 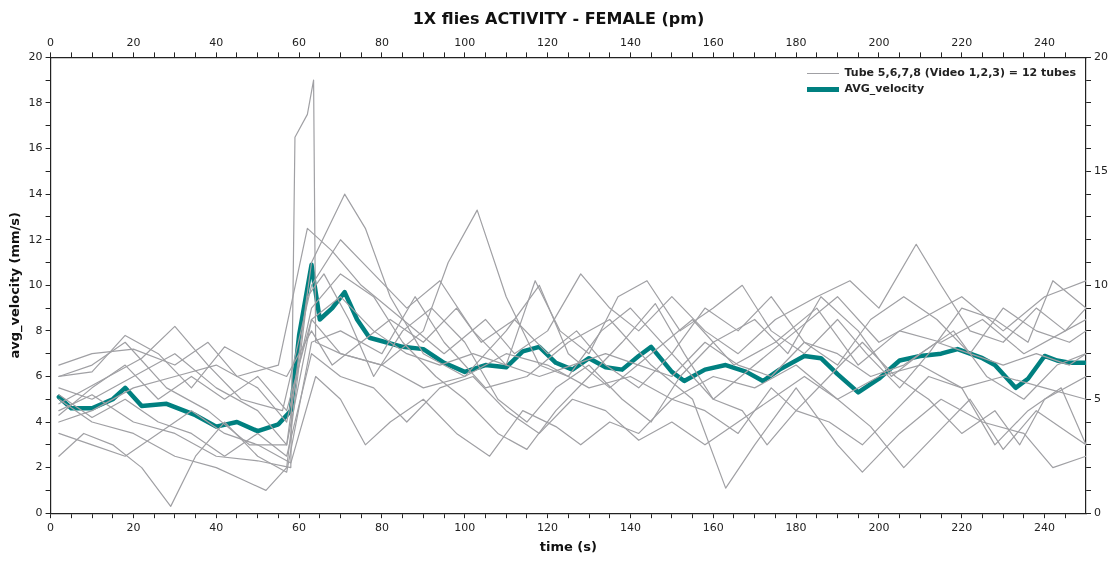 What do you see at coordinates (35, 148) in the screenshot?
I see `y-tick-label: 16` at bounding box center [35, 148].